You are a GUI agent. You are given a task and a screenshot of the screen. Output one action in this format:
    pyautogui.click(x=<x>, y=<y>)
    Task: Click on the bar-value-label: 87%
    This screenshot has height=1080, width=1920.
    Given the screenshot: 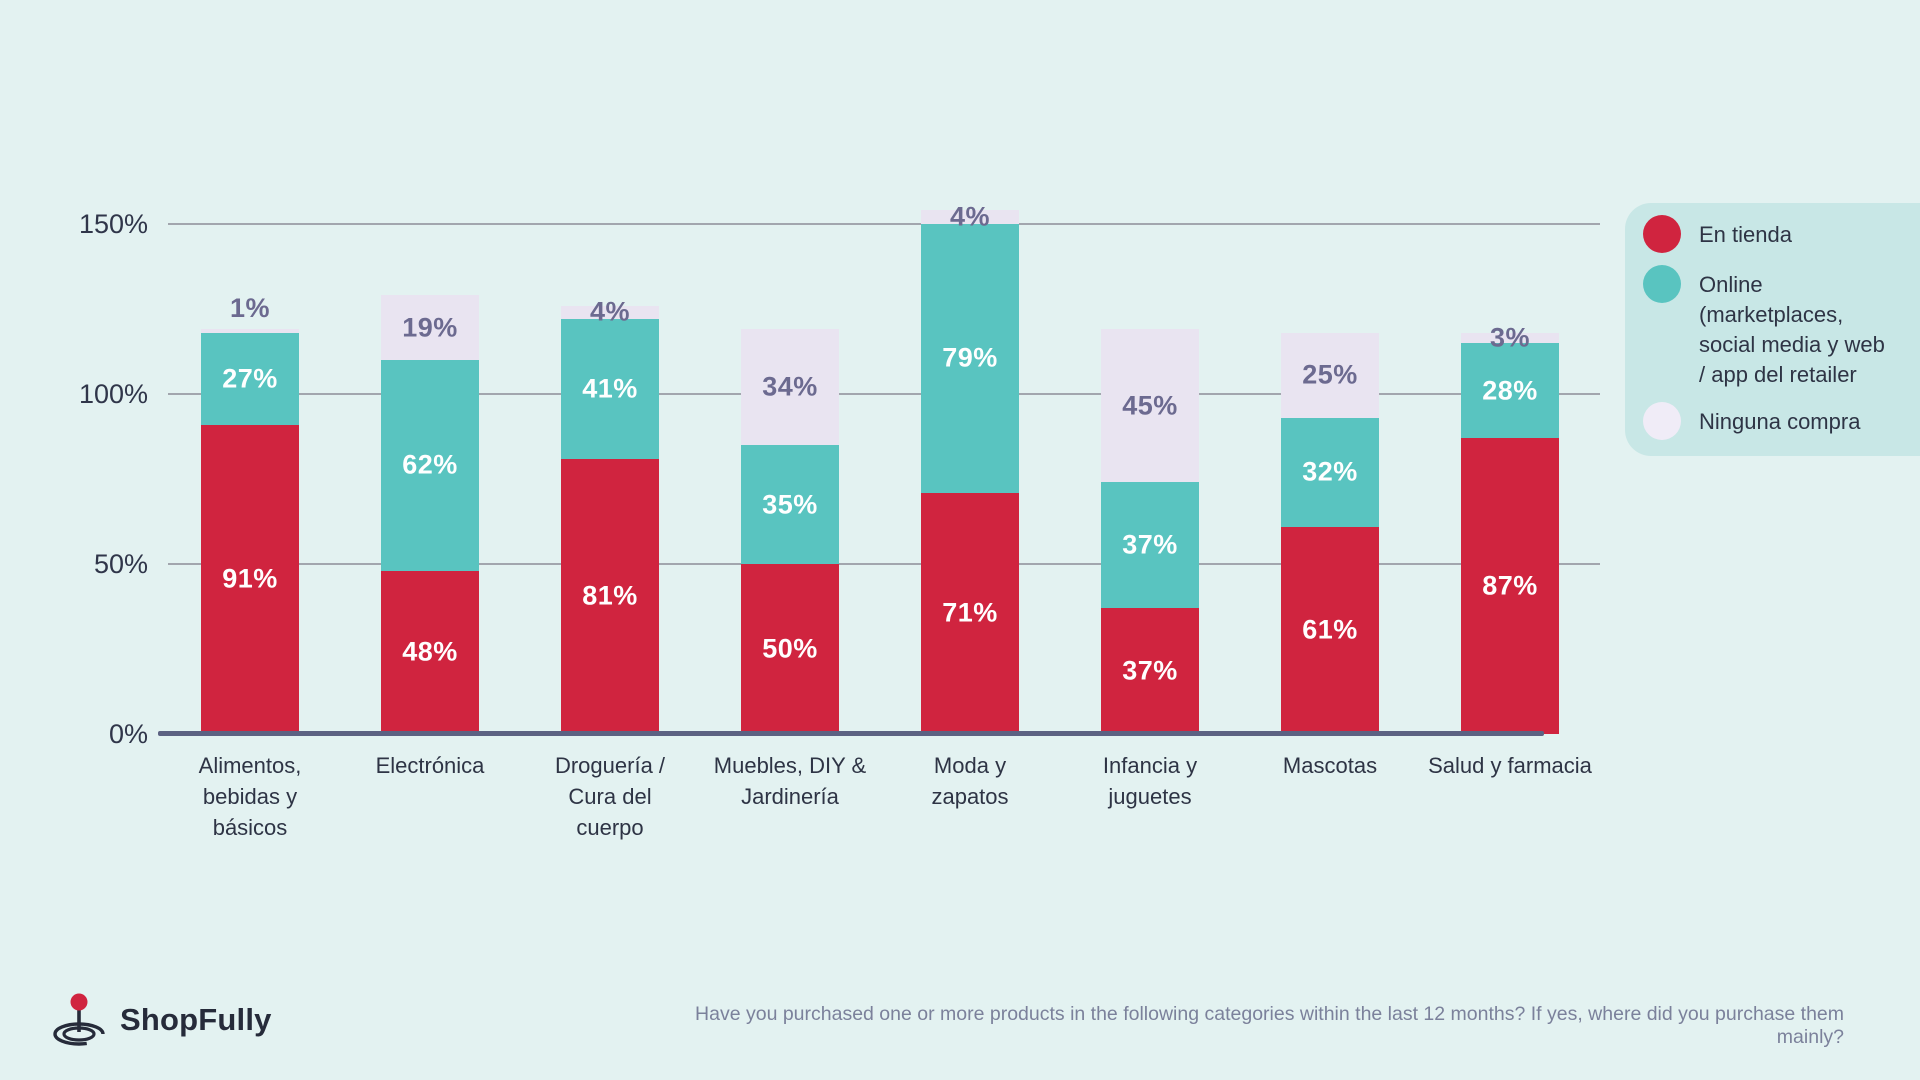 What is the action you would take?
    pyautogui.click(x=1510, y=585)
    